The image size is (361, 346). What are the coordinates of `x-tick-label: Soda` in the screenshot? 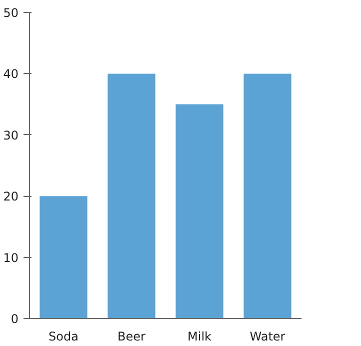 It's located at (63, 337).